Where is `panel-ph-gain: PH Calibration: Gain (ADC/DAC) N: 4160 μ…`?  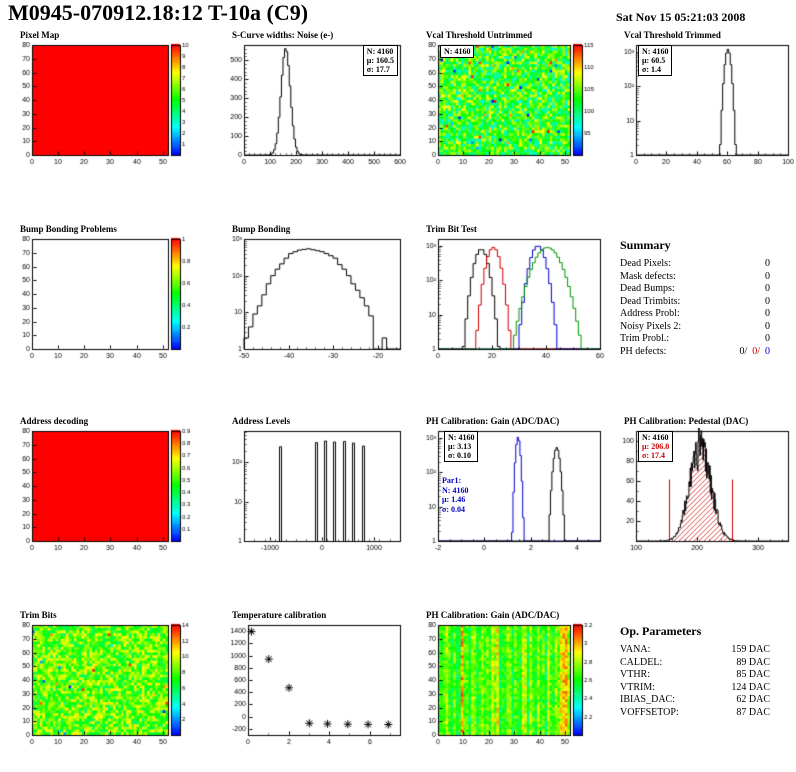
panel-ph-gain: PH Calibration: Gain (ADC/DAC) N: 4160 μ… is located at coordinates (510, 485).